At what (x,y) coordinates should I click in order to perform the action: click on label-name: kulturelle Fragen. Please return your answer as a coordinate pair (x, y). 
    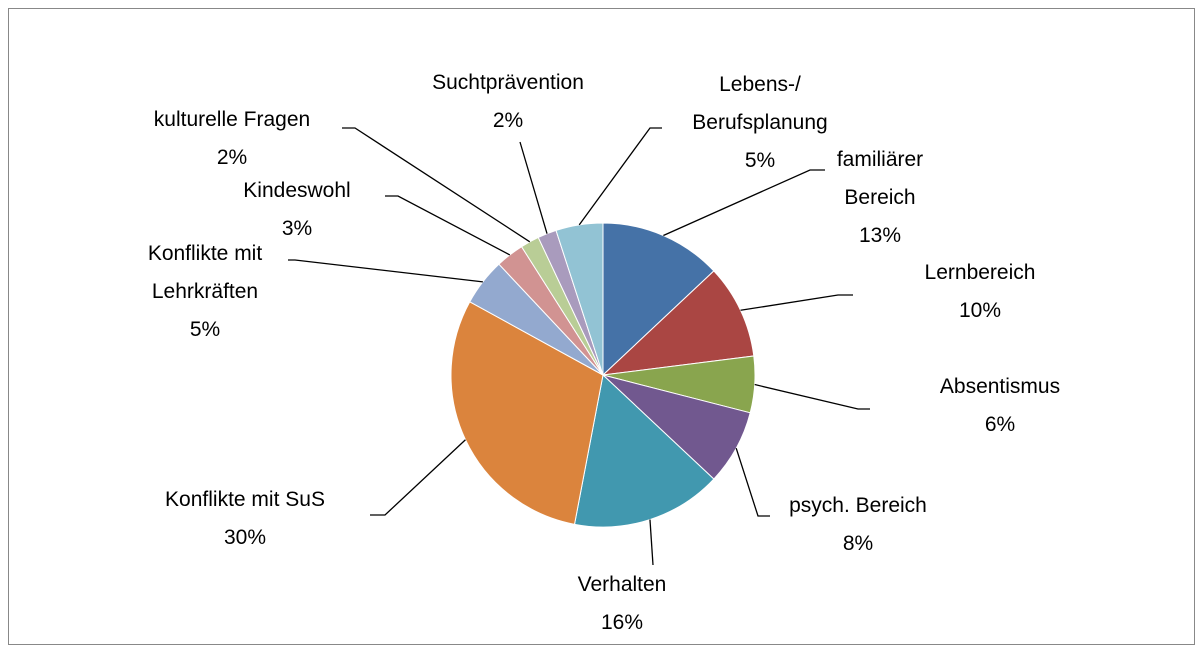
    Looking at the image, I should click on (232, 119).